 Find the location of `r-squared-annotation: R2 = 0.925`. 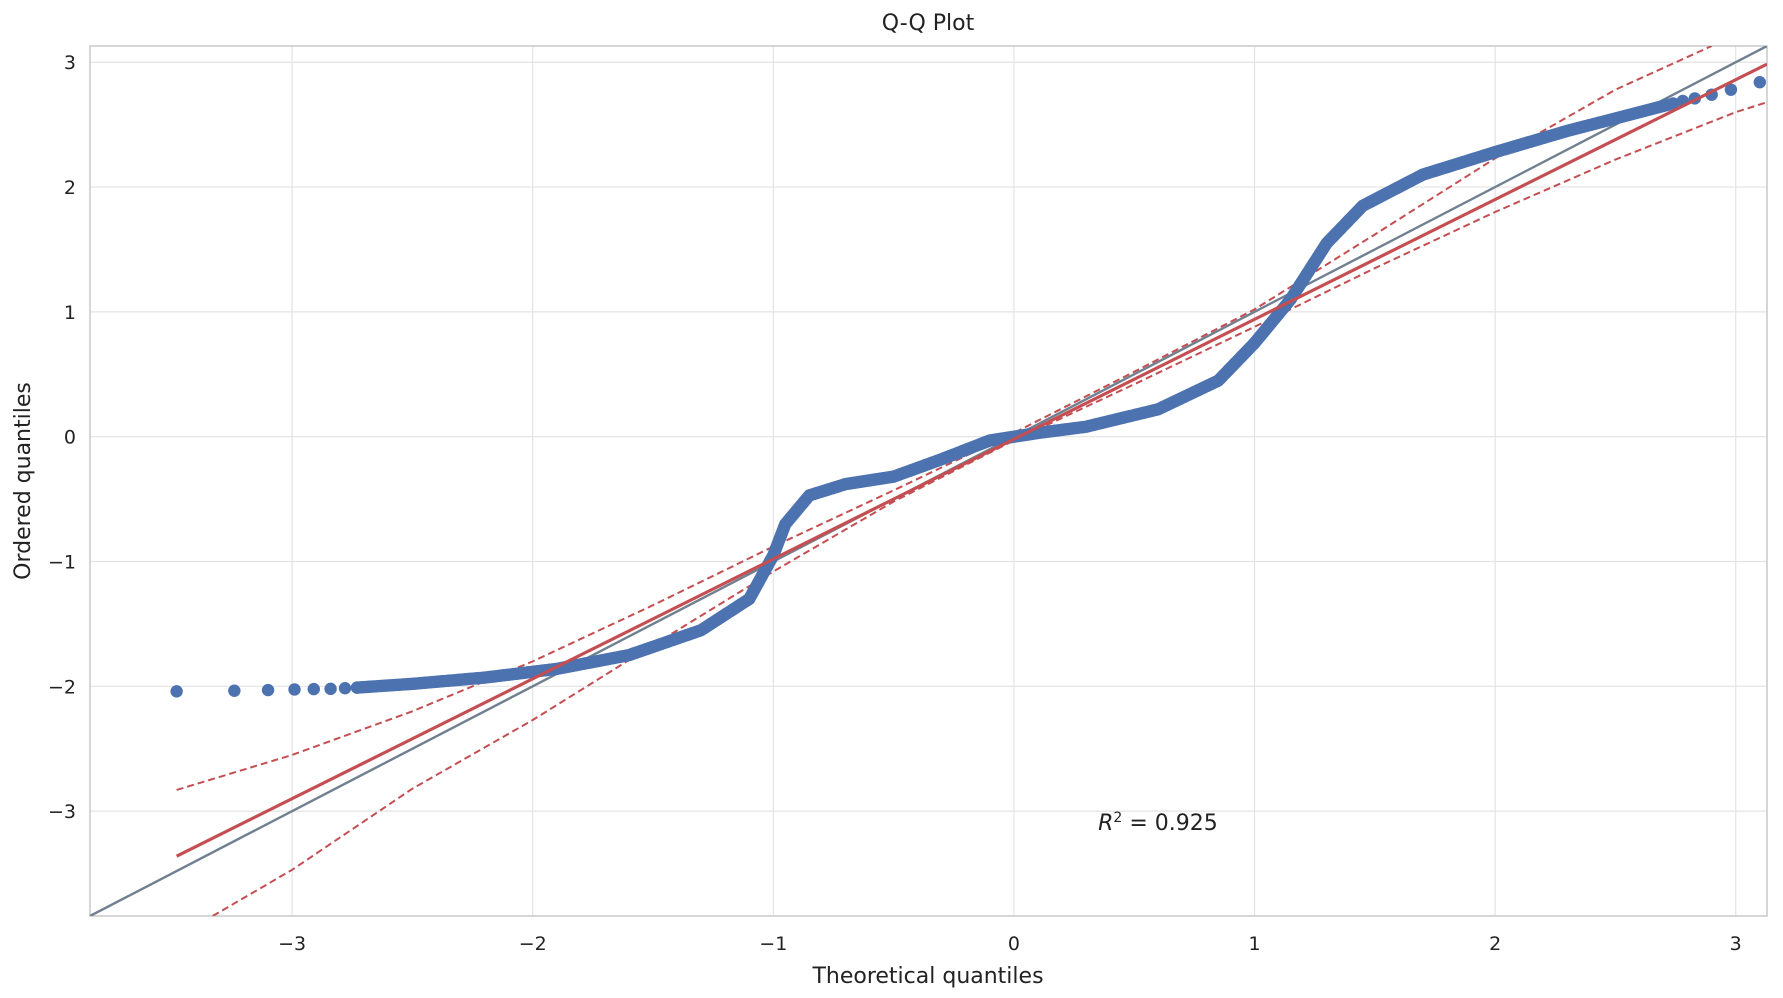

r-squared-annotation: R2 = 0.925 is located at coordinates (1158, 823).